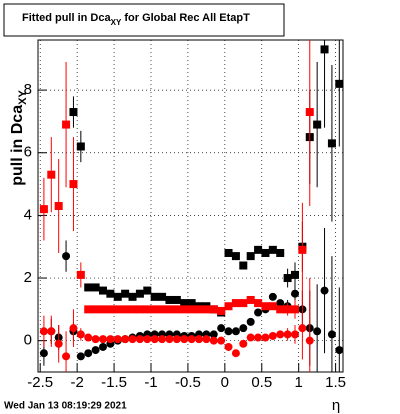 The height and width of the screenshot is (414, 400). Describe the element at coordinates (28, 89) in the screenshot. I see `y-tick-label: 8` at that location.